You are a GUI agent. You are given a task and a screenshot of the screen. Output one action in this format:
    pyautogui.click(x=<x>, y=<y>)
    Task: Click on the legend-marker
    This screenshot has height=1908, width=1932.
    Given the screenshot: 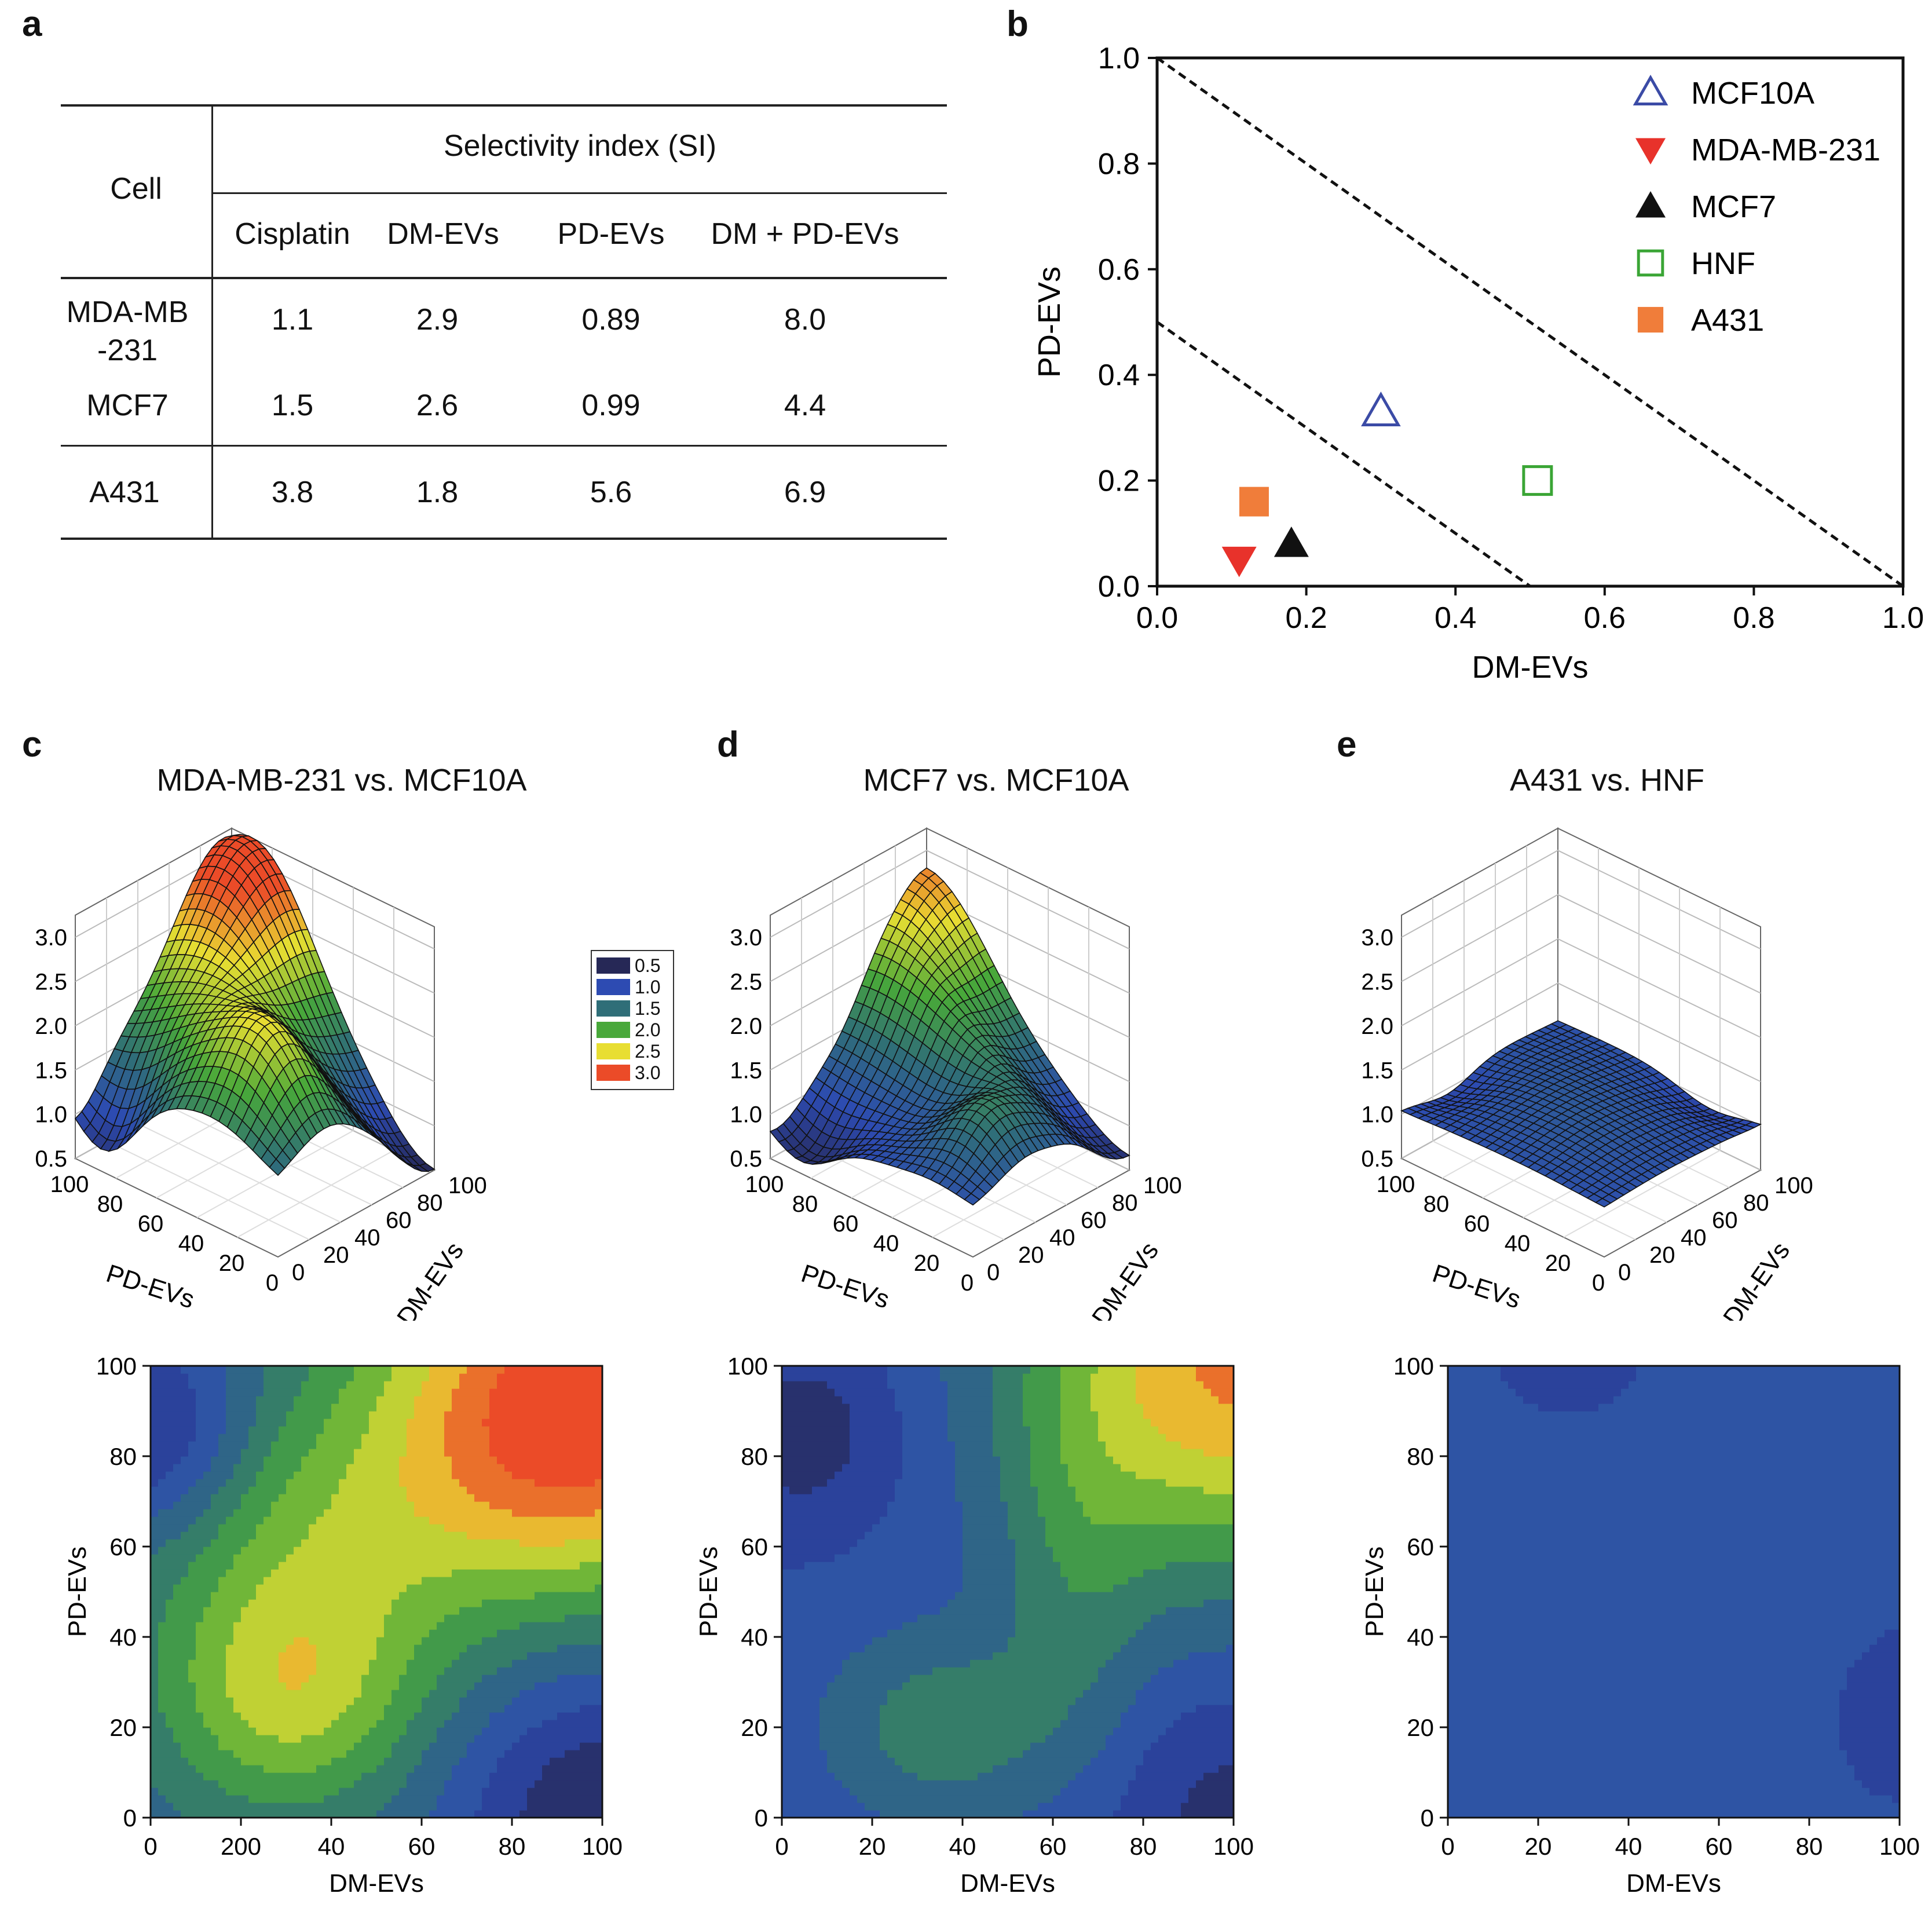 What is the action you would take?
    pyautogui.click(x=1650, y=204)
    